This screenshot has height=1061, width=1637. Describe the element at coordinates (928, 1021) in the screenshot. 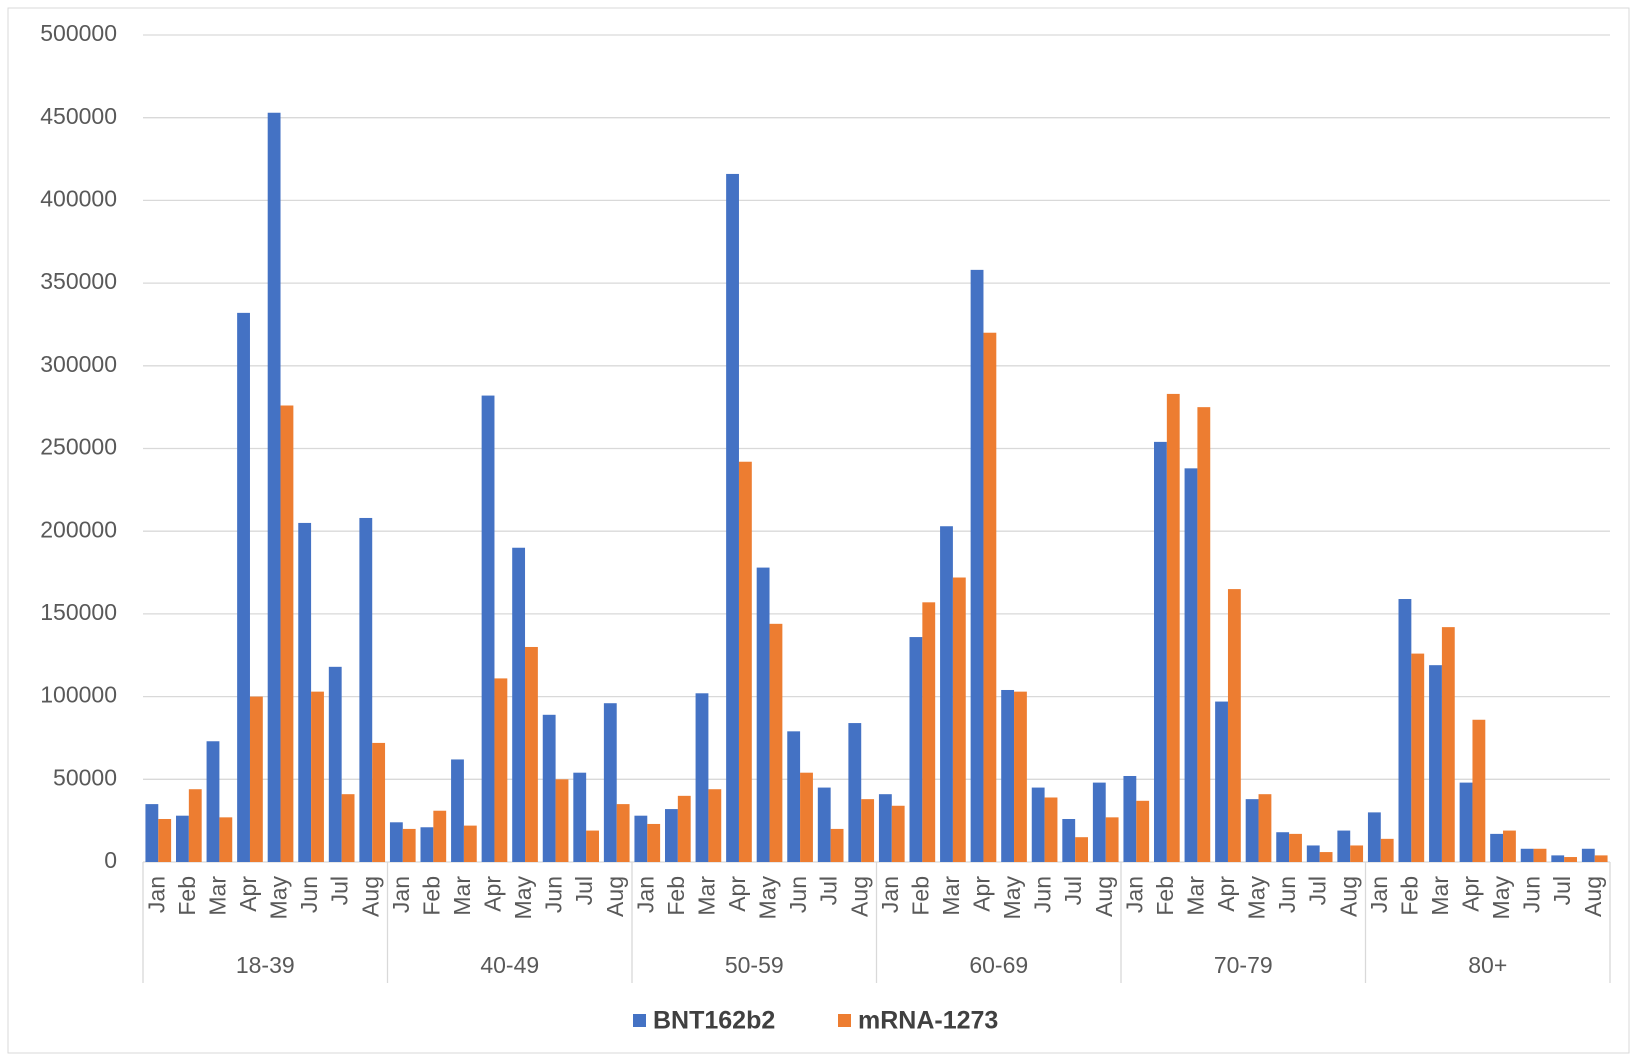

I see `legend-label: mRNA-1273` at that location.